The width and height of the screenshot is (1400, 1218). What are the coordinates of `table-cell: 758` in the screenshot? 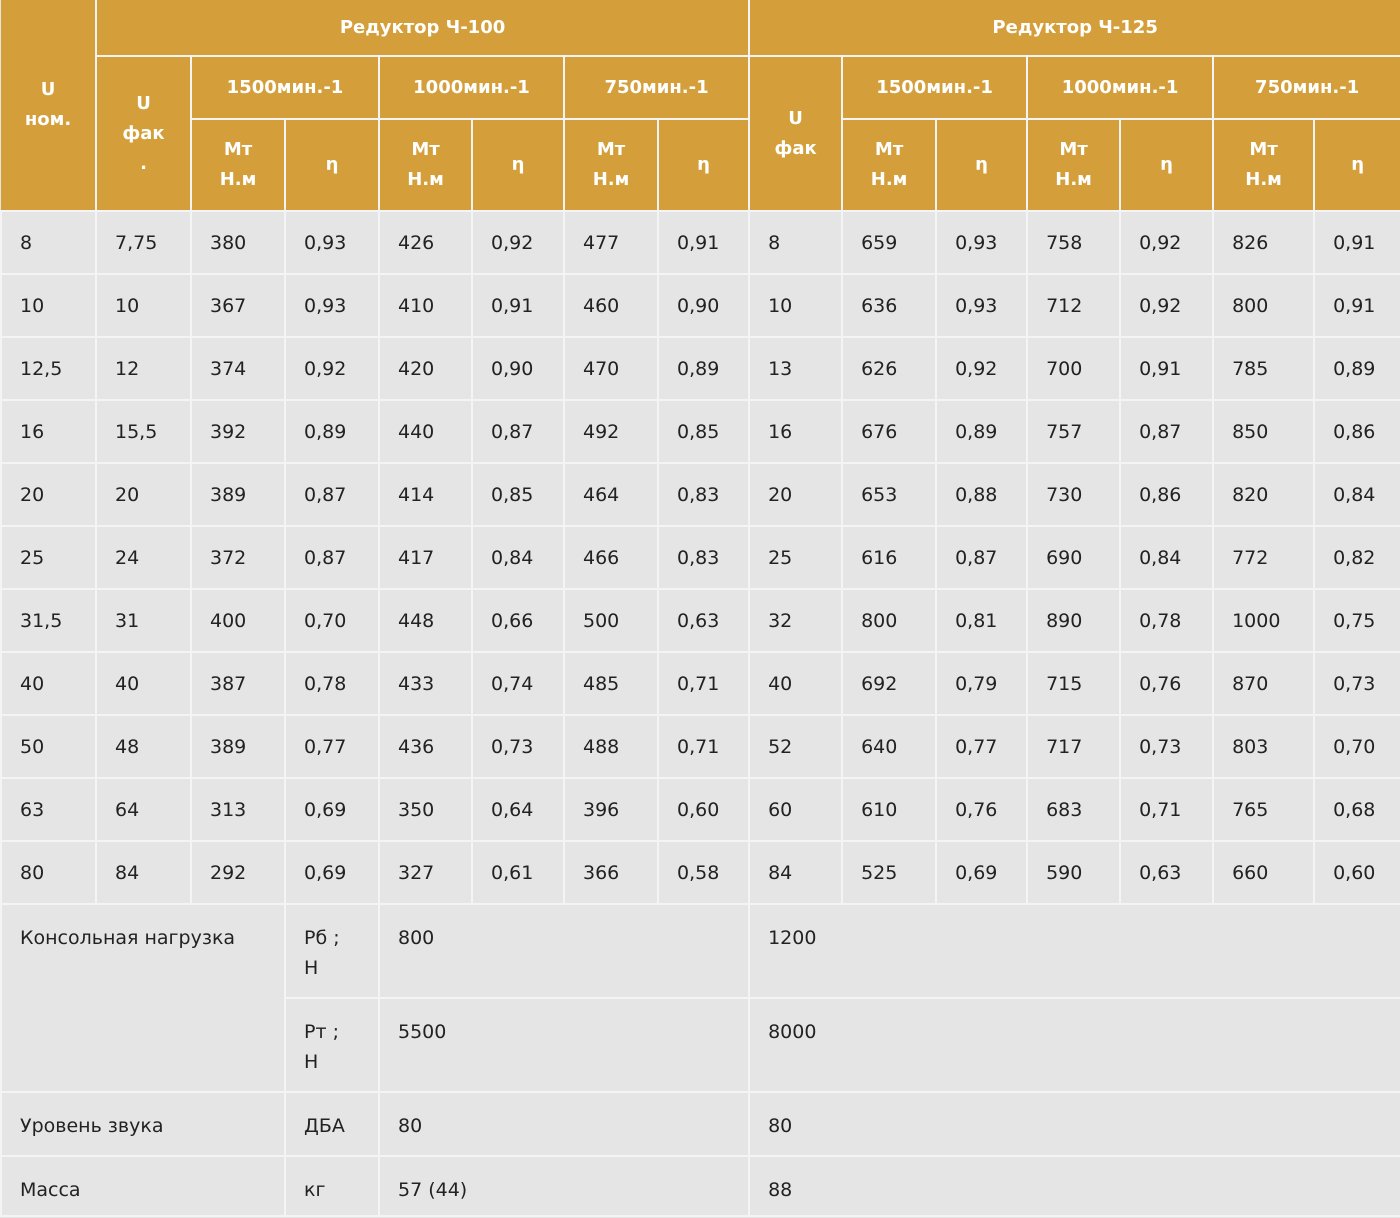 It's located at (1074, 242).